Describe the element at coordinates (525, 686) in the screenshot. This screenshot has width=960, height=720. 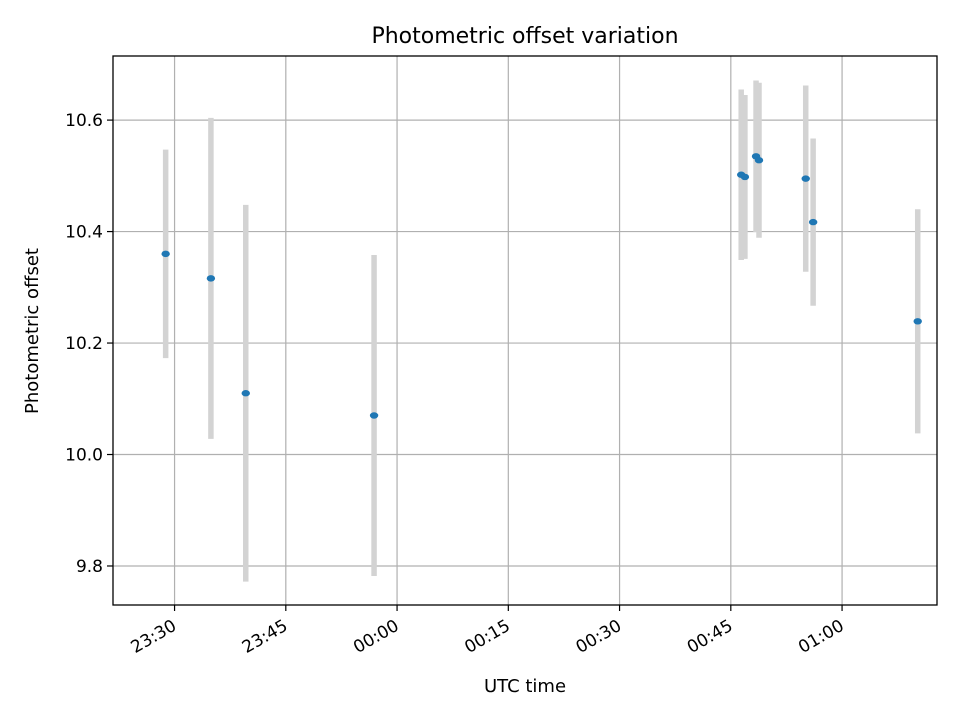
I see `x-axis-label: UTC time` at that location.